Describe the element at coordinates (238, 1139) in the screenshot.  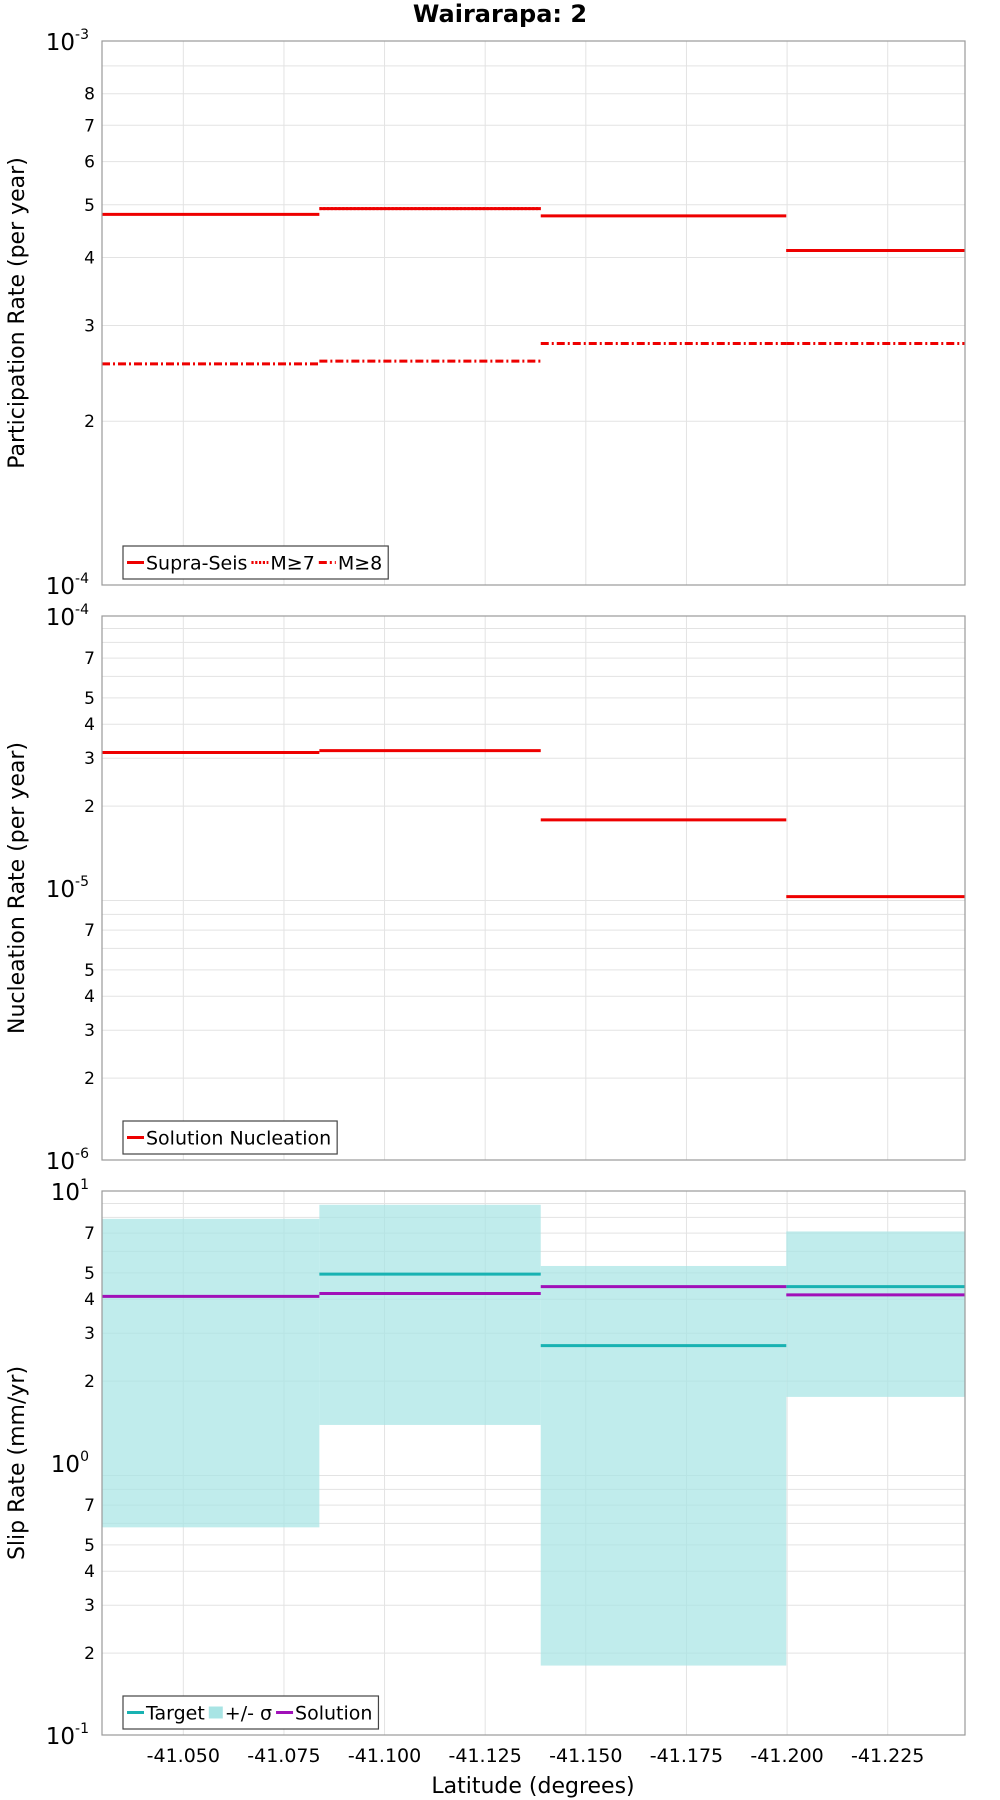
I see `legend-label: Solution Nucleation` at that location.